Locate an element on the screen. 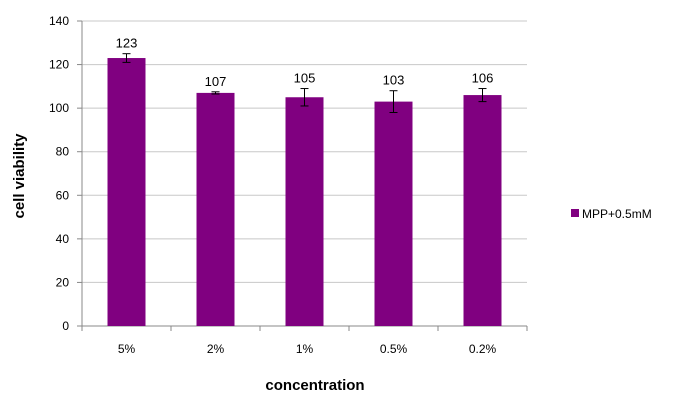 The width and height of the screenshot is (679, 396). x-tick-labels: 5% 2% 1% 0.5% 0.2% is located at coordinates (307, 349).